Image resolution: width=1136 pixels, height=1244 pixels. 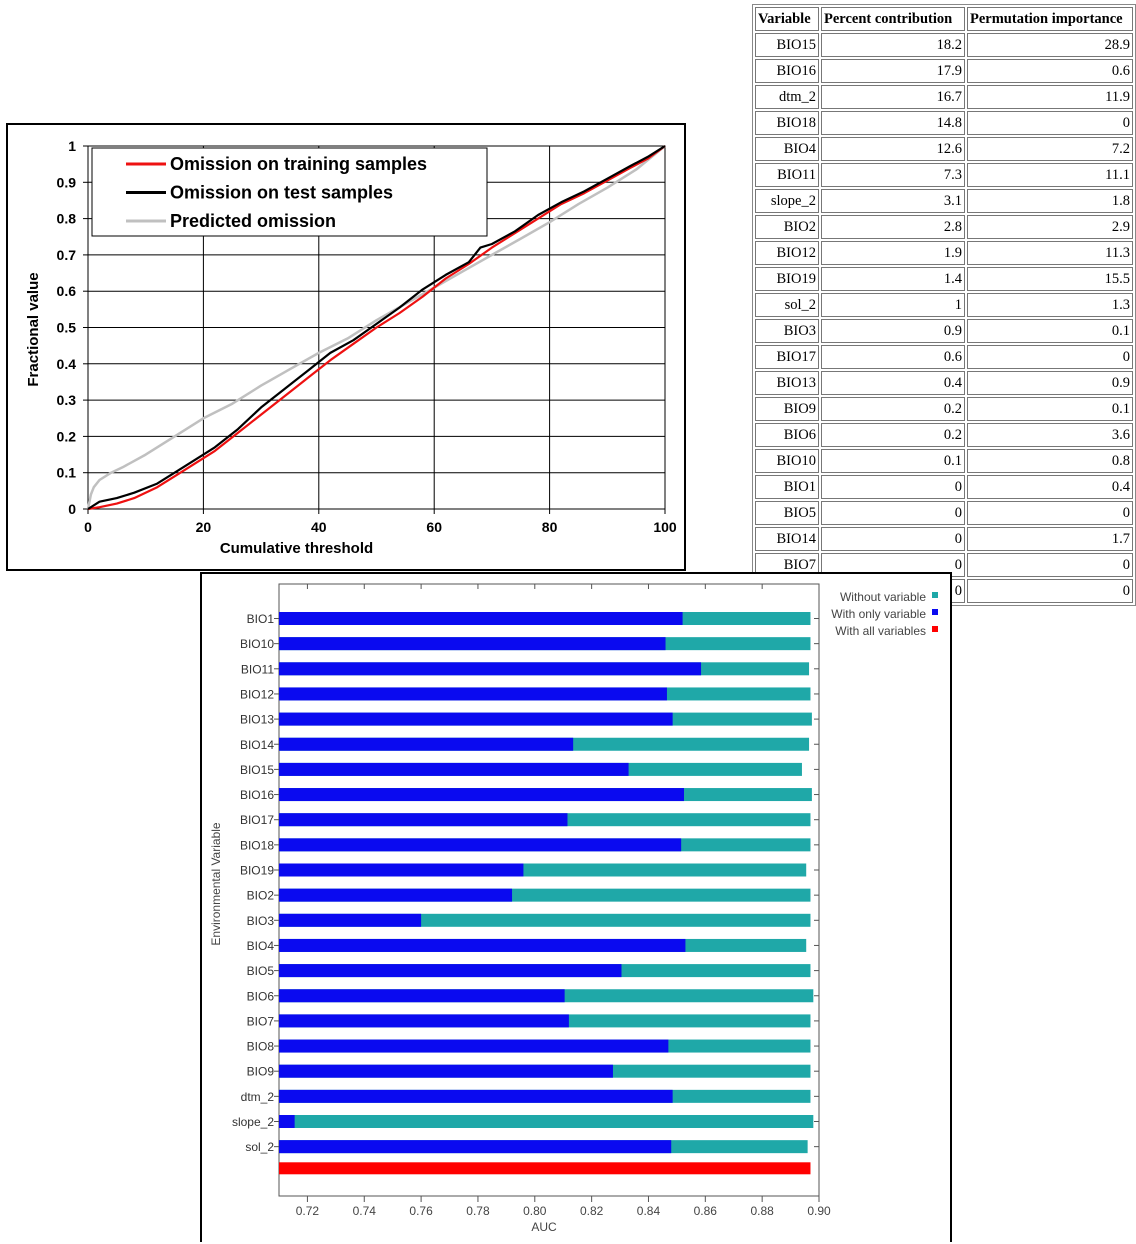 What do you see at coordinates (257, 770) in the screenshot?
I see `category-label: BIO15` at bounding box center [257, 770].